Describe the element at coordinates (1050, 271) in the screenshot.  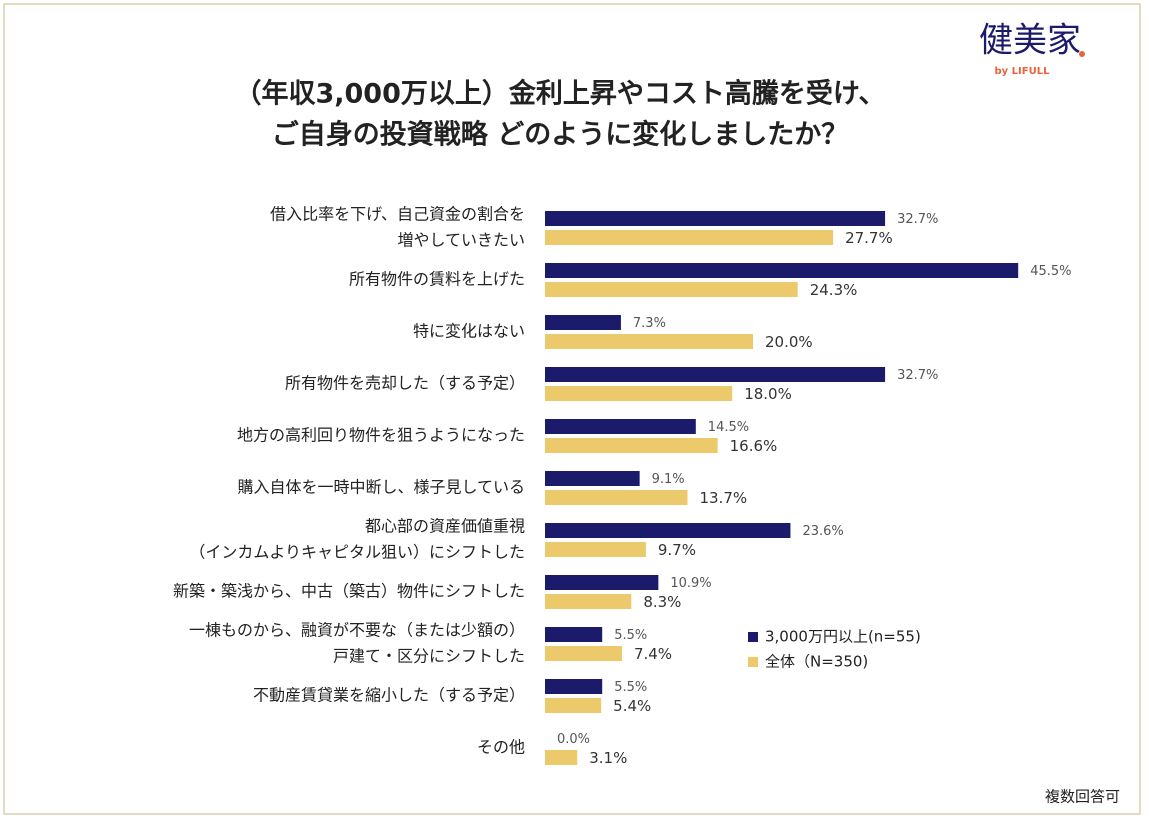
I see `value-label: 45.5%` at that location.